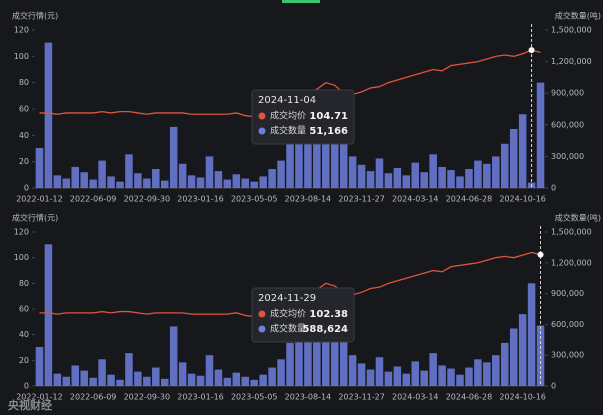 This screenshot has width=603, height=415. I want to click on tooltip-value: 102.38, so click(328, 314).